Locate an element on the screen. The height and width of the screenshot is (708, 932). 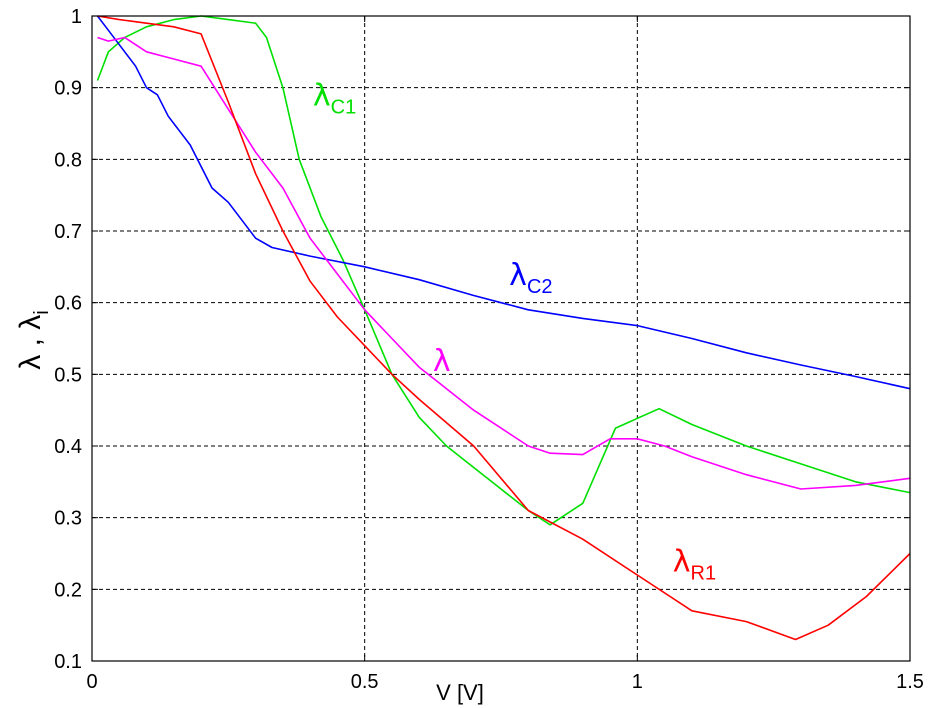
y-tick-label: 0.4 is located at coordinates (68, 447).